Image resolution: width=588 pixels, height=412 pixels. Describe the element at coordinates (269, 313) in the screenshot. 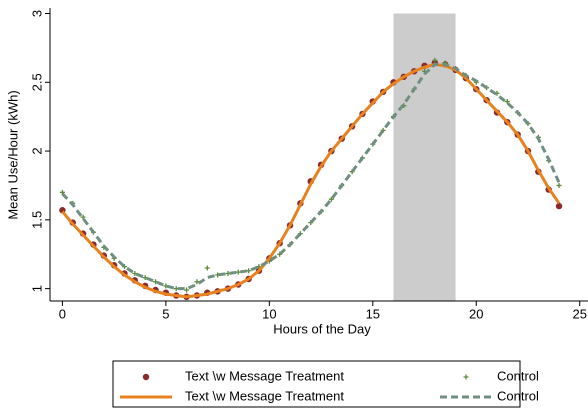

I see `x-tick-label: 10` at that location.